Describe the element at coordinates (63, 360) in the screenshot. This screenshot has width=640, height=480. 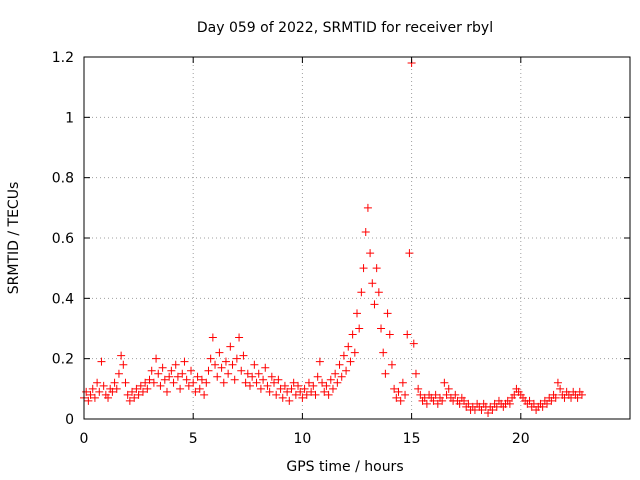
I see `y-tick-label: 0.2` at that location.